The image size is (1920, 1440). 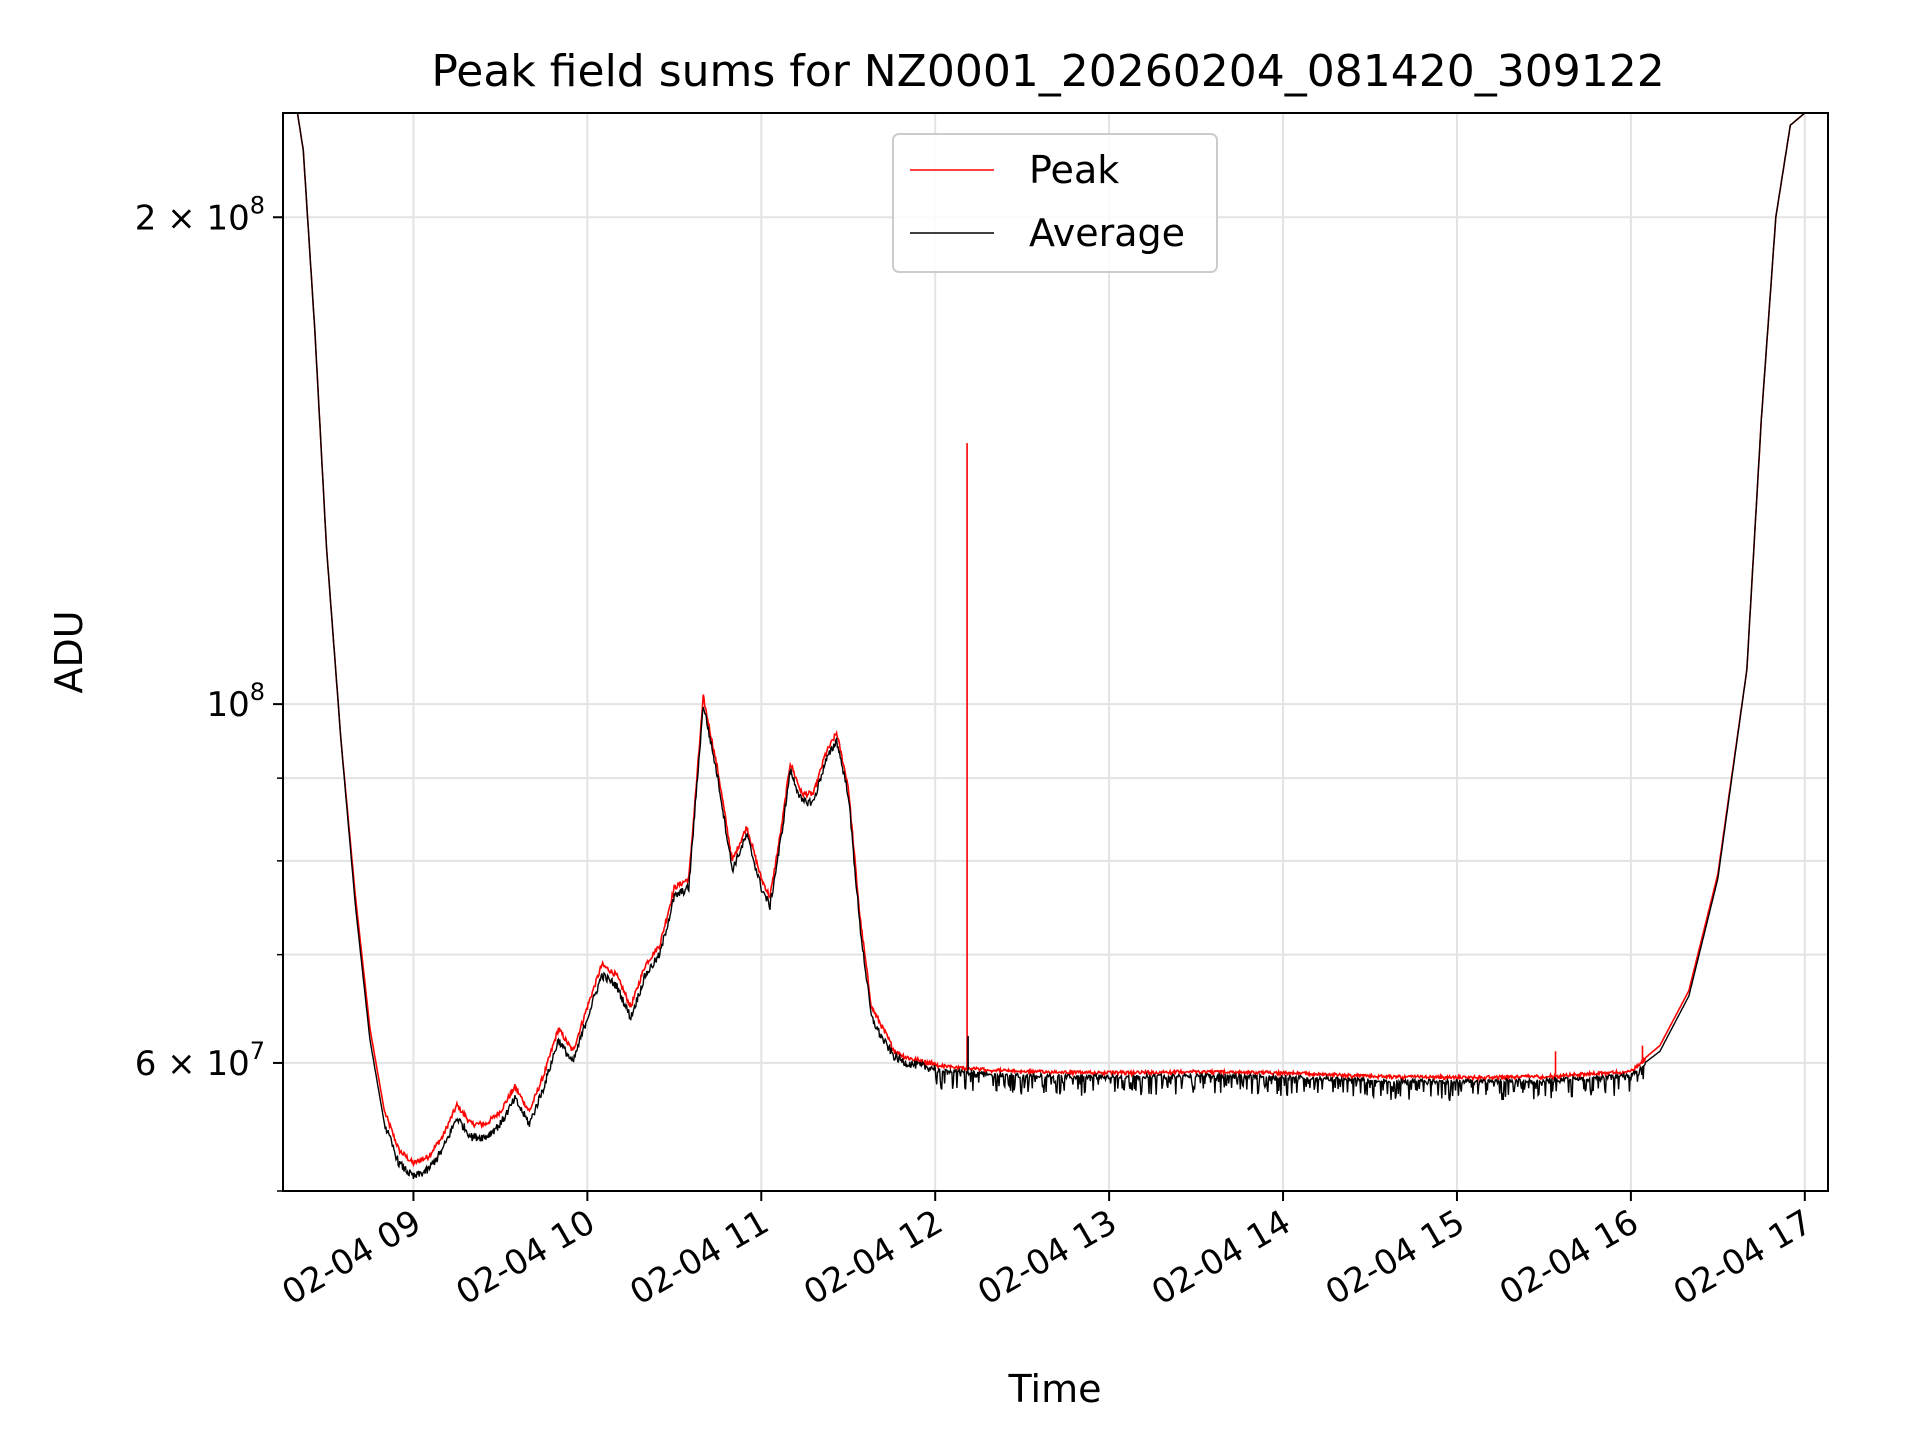 I want to click on legend-box, so click(x=1055, y=203).